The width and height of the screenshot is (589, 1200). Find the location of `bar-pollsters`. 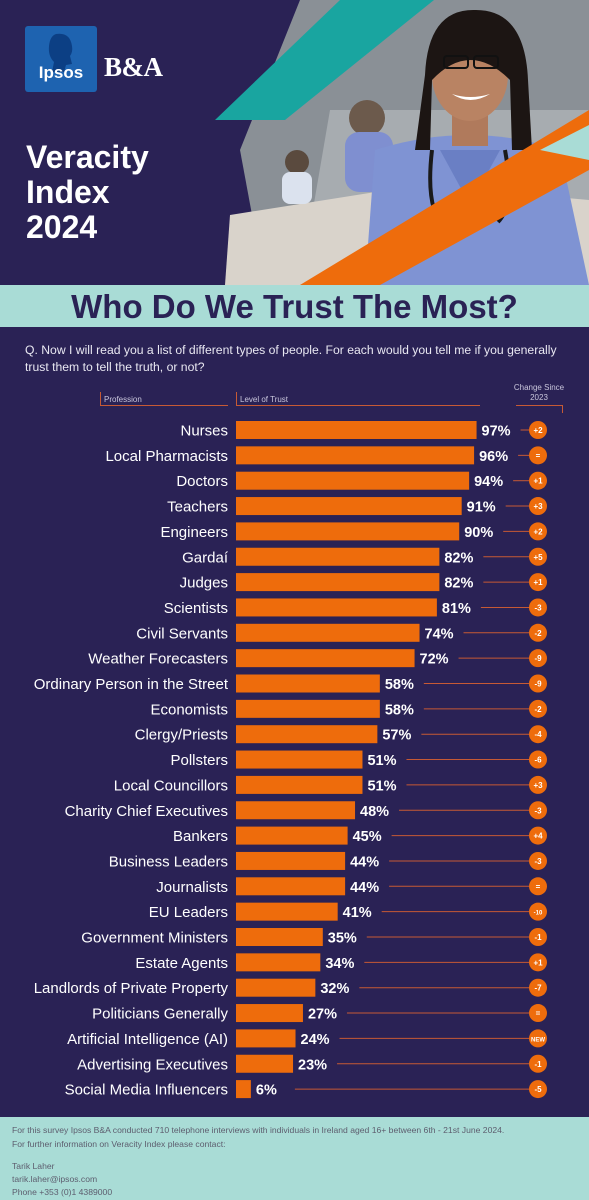

bar-pollsters is located at coordinates (299, 759).